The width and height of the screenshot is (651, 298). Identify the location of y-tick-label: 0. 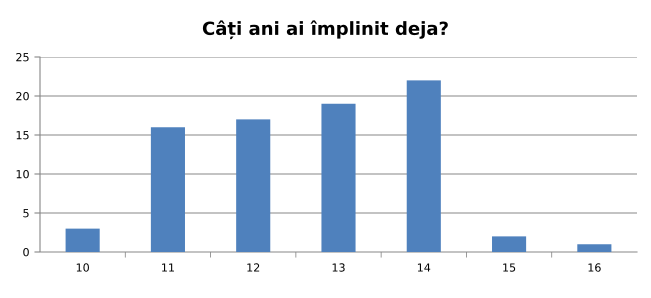
(26, 252).